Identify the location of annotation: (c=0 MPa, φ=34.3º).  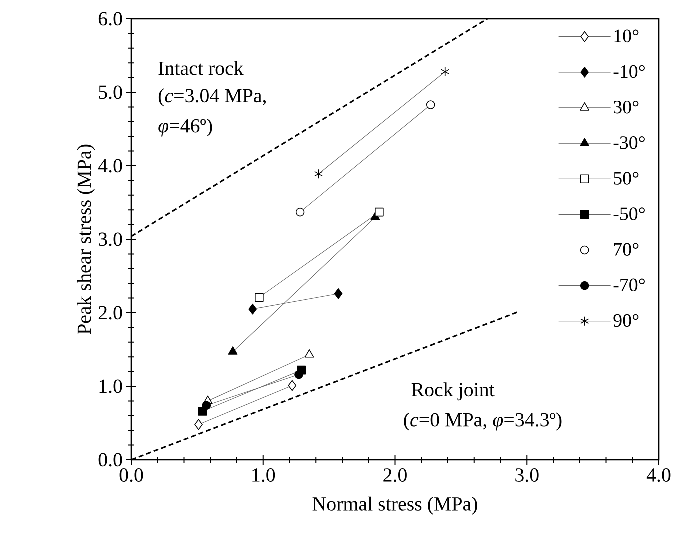
(483, 421).